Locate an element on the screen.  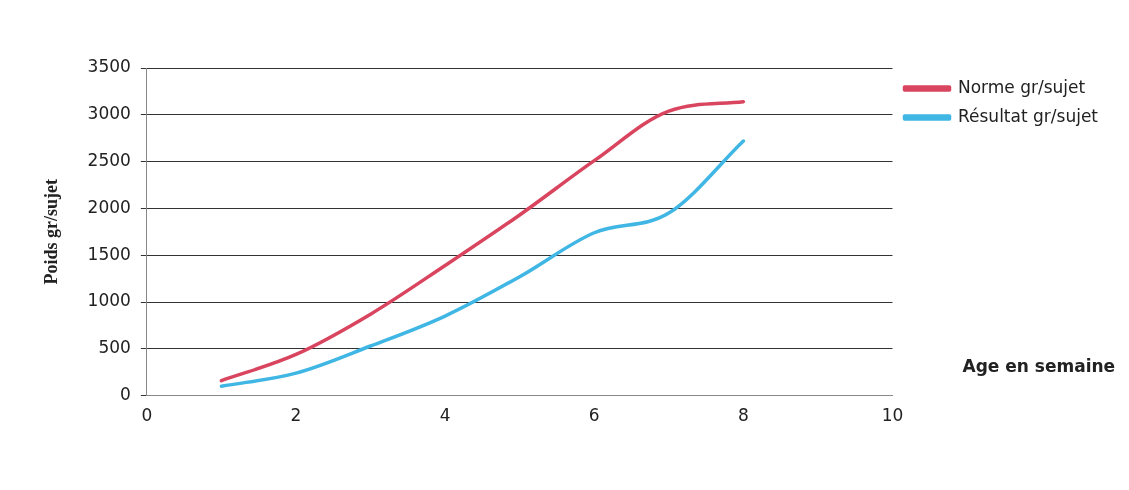
y-tick-label: 1500 is located at coordinates (109, 253).